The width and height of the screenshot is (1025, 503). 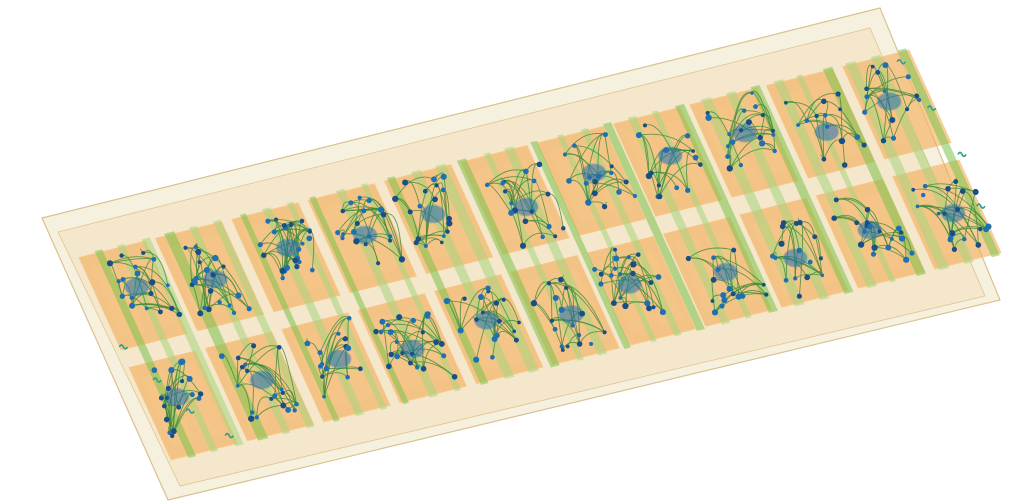 I want to click on cell-block-inner, so click(x=424, y=222).